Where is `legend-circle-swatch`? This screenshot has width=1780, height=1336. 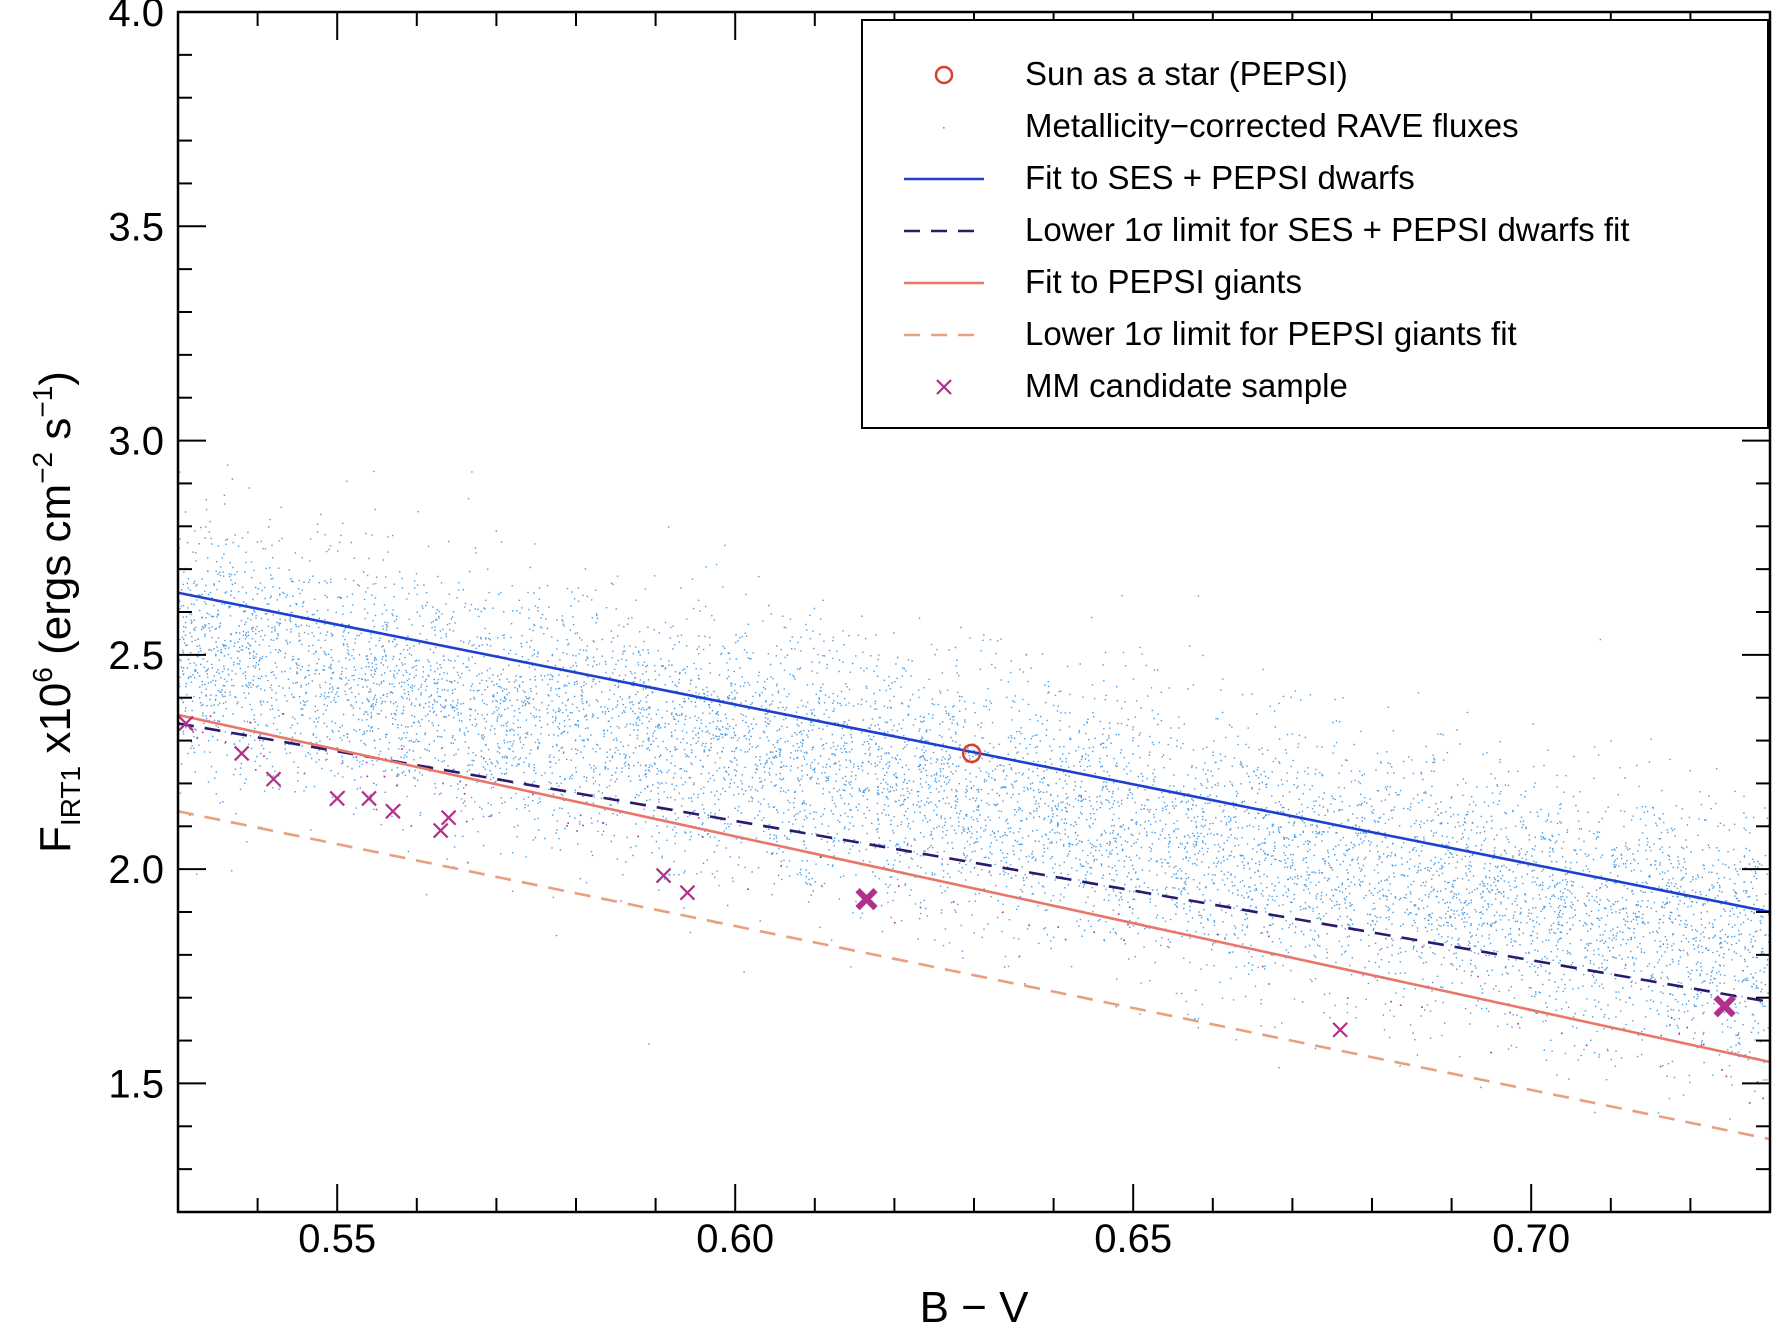
legend-circle-swatch is located at coordinates (944, 75).